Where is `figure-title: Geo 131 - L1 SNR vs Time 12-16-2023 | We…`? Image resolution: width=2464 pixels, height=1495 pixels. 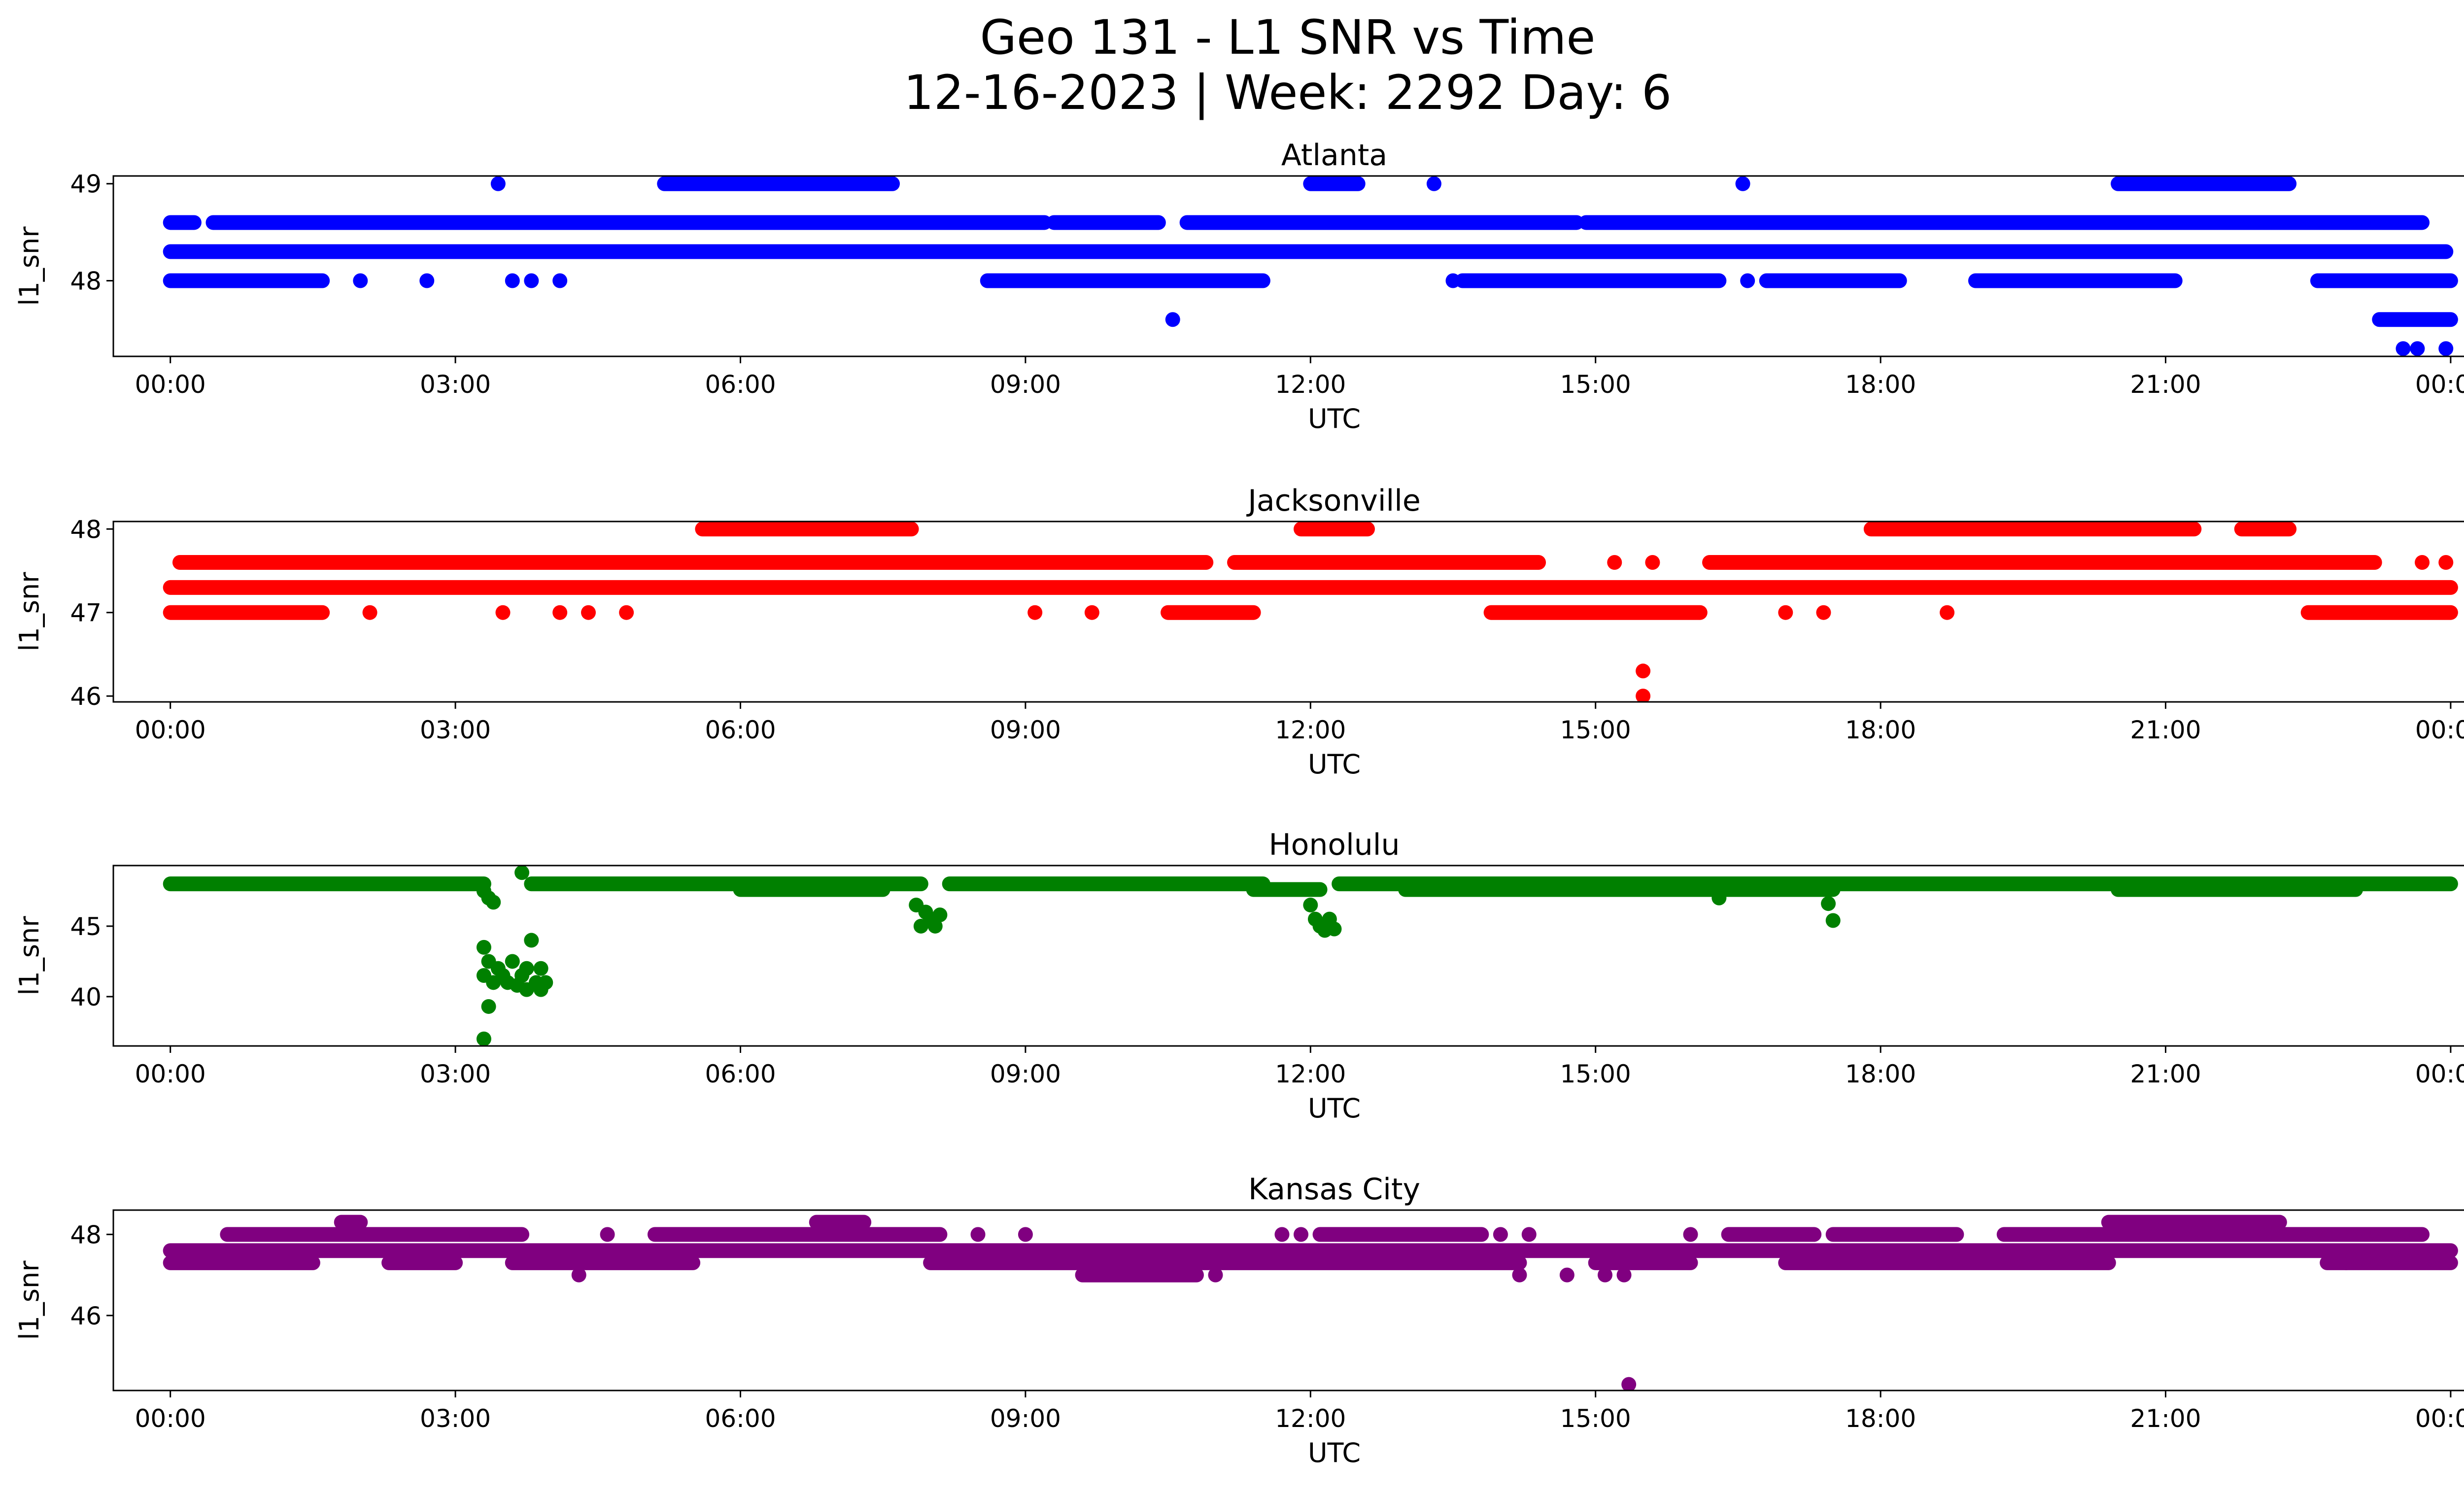
figure-title: Geo 131 - L1 SNR vs Time 12-16-2023 | We… is located at coordinates (1232, 65).